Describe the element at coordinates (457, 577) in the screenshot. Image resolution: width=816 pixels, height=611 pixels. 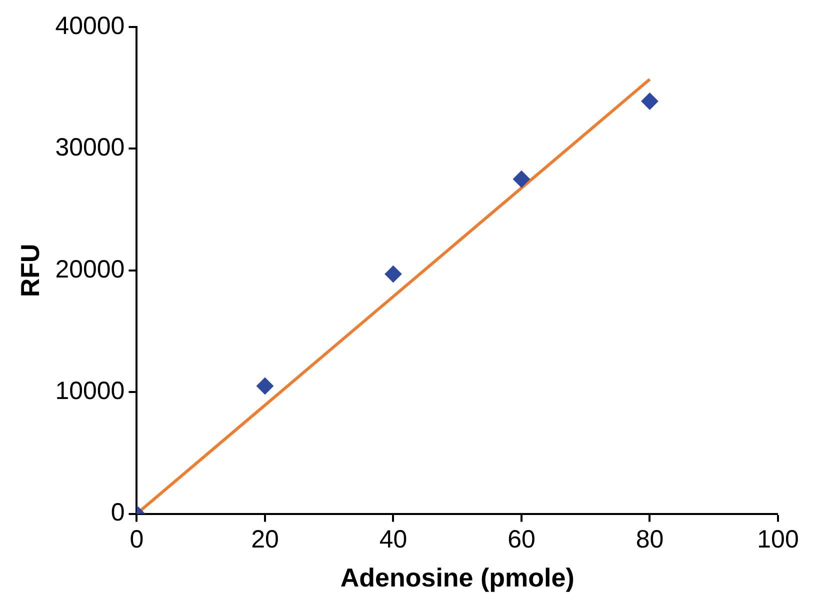
I see `x-axis-title: Adenosine (pmole)` at that location.